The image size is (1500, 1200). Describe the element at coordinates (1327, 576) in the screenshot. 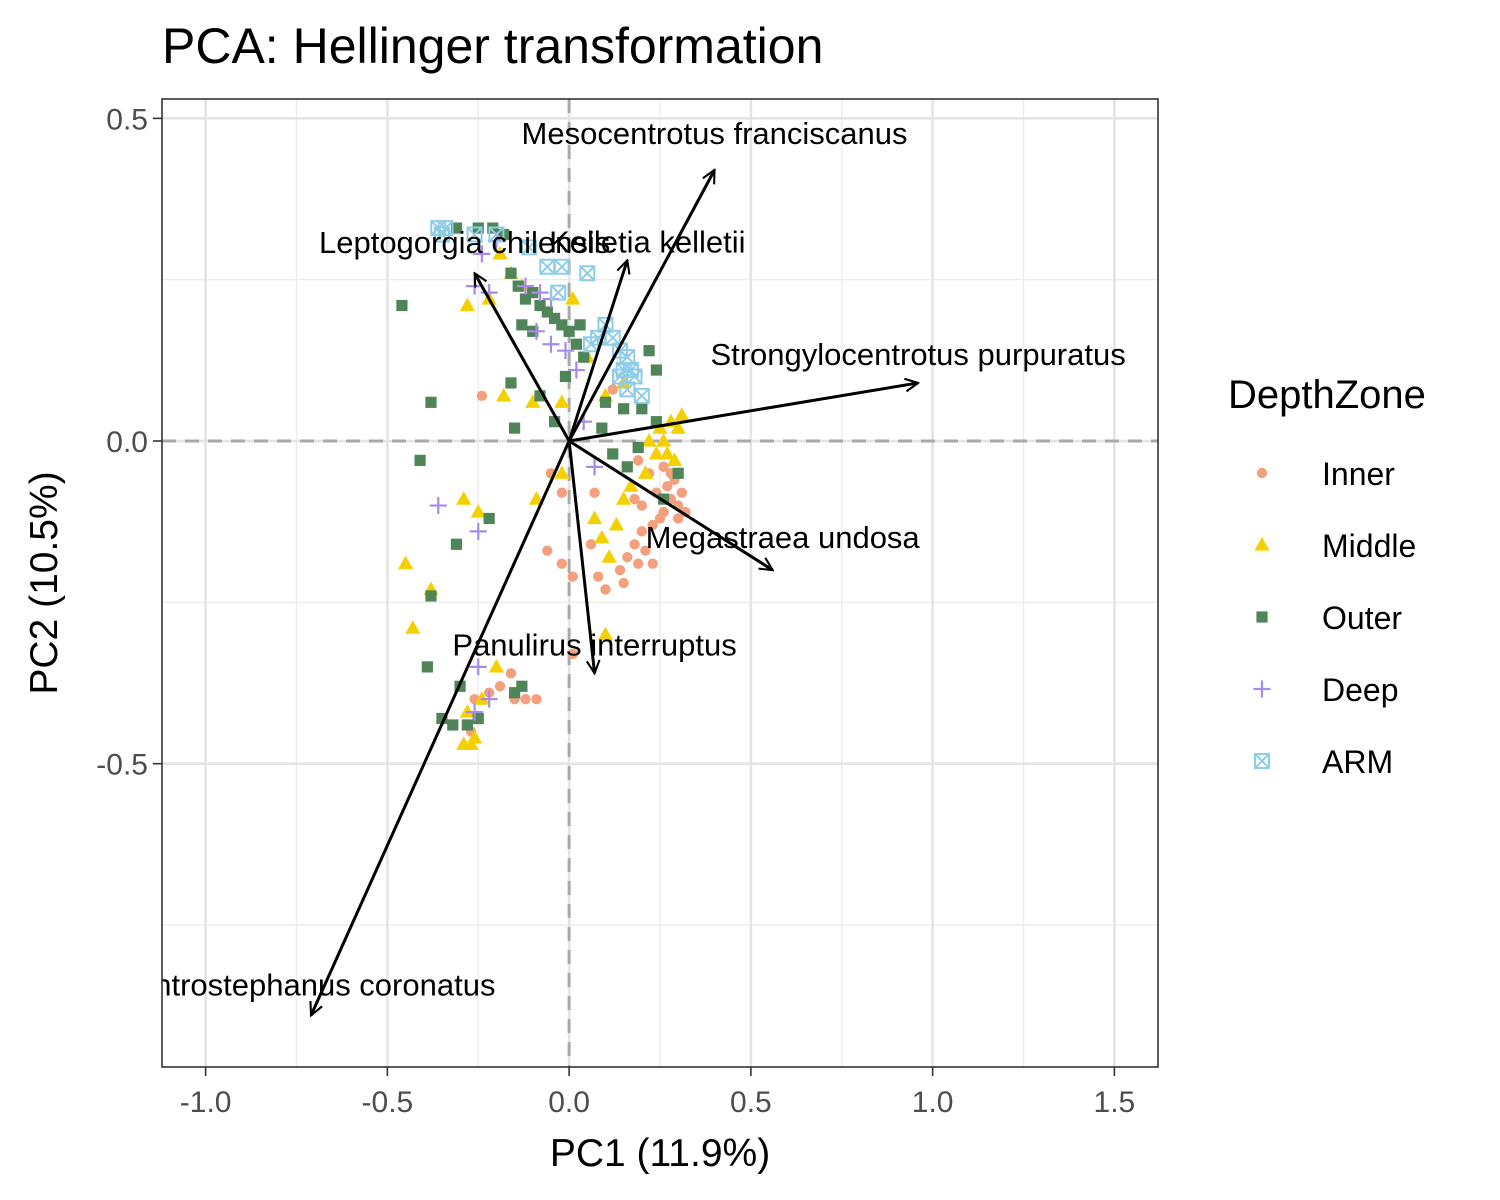

I see `legend: DepthZone Inner Middle Outer Deep ARM` at that location.